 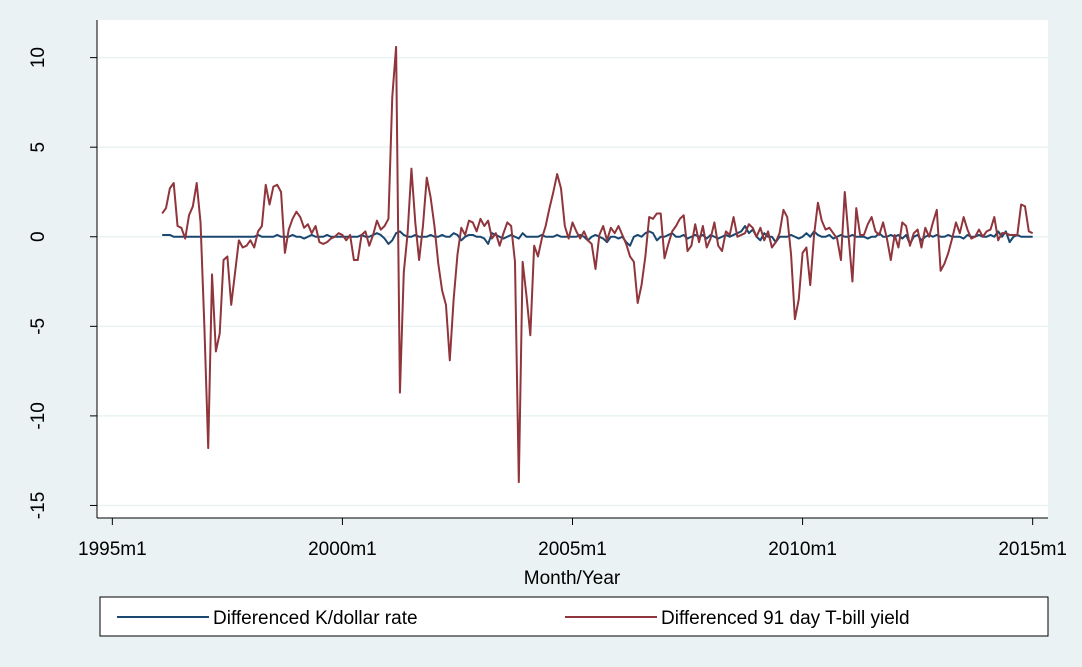 What do you see at coordinates (572, 549) in the screenshot?
I see `x-tick-label: 2005m1` at bounding box center [572, 549].